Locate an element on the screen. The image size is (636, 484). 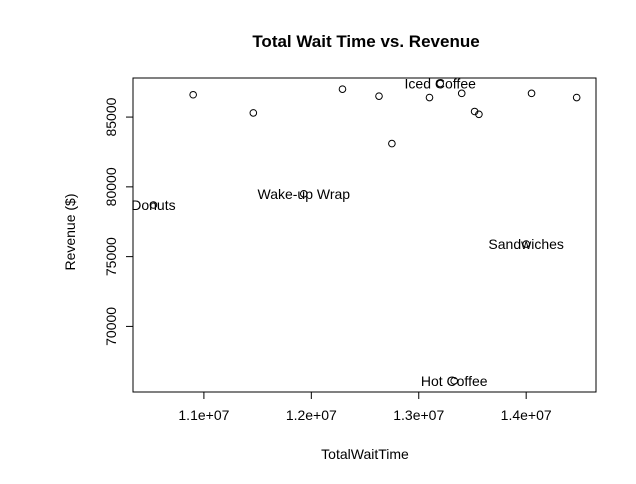
point-annotation: Donuts is located at coordinates (153, 205).